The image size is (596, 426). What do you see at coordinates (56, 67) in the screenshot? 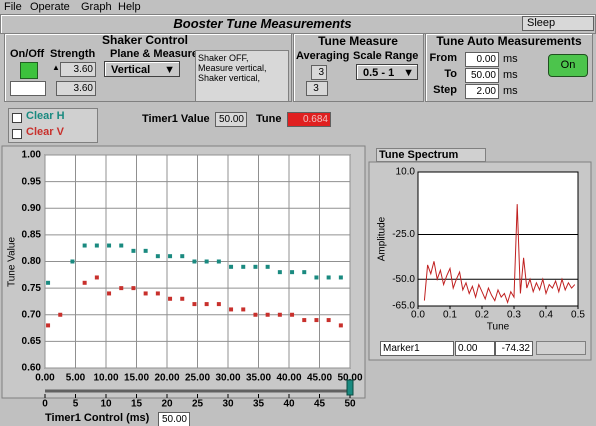
I see `spinner: ▲` at bounding box center [56, 67].